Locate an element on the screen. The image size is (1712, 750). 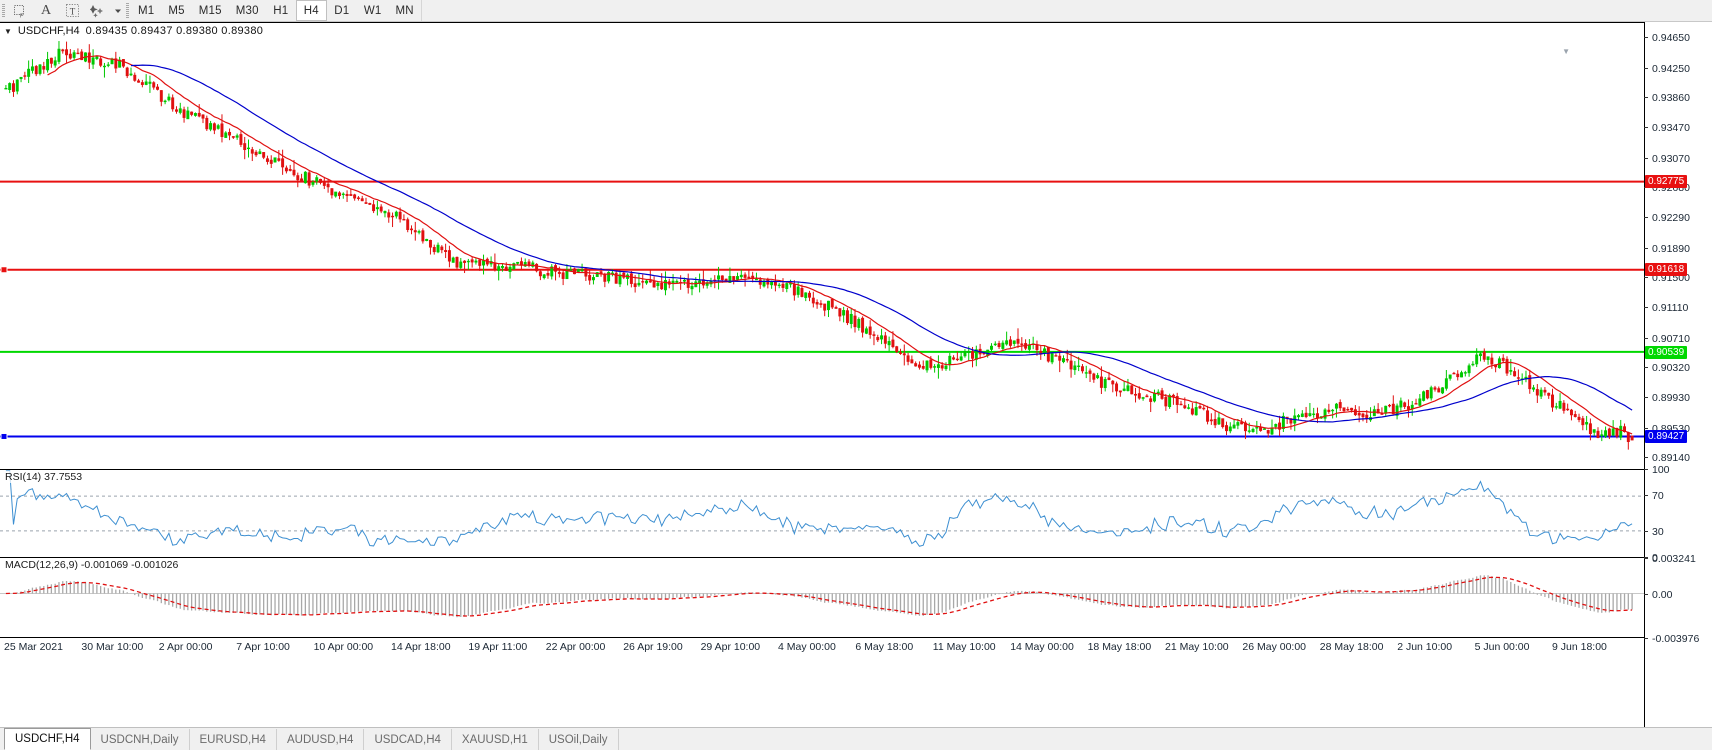
price-tick: 0.94250 is located at coordinates (1678, 69).